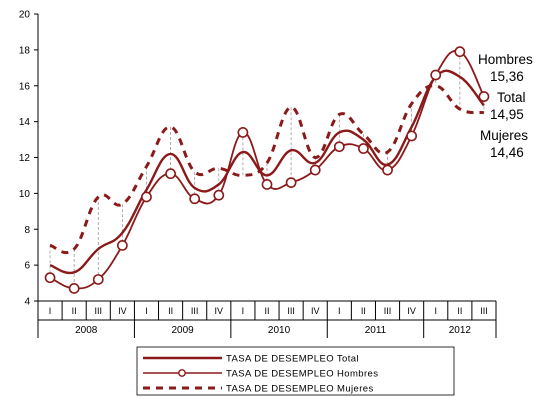 The image size is (548, 397). What do you see at coordinates (505, 106) in the screenshot?
I see `annotations: Hombres 15,36 Total 14,95 Mujeres 14,46` at bounding box center [505, 106].